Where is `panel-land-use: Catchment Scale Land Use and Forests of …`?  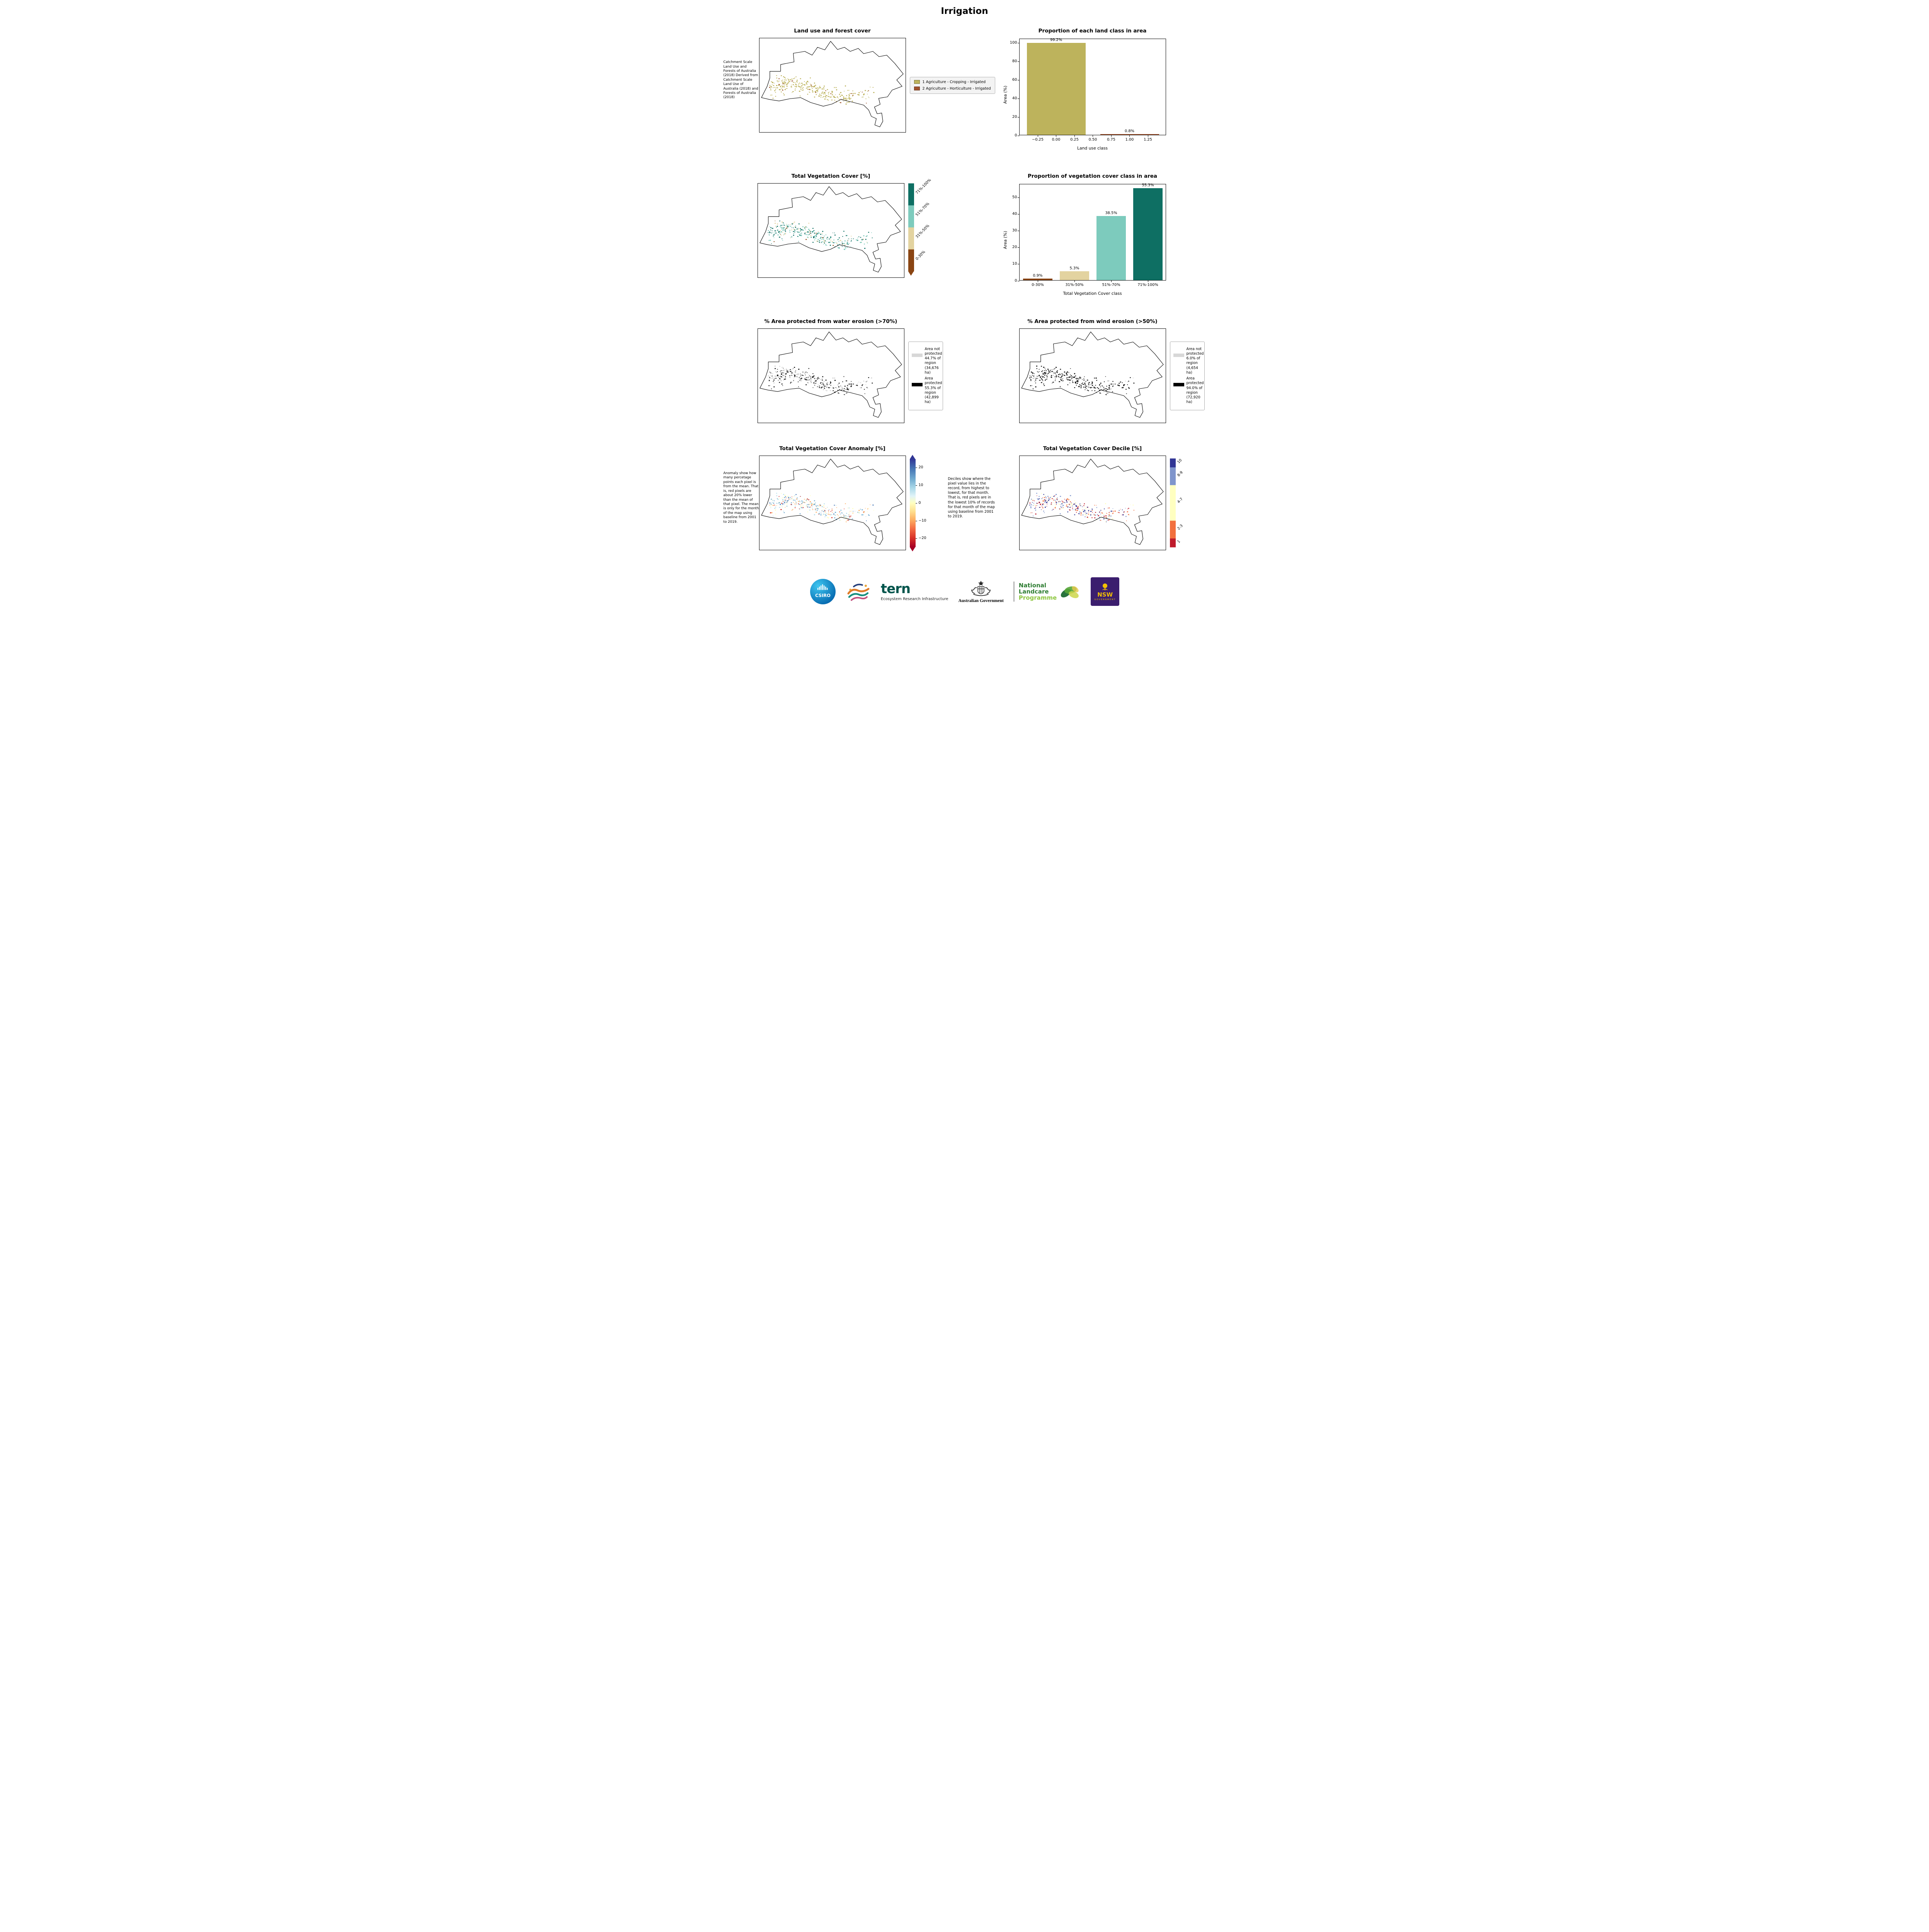 panel-land-use: Catchment Scale Land Use and Forests of … is located at coordinates (859, 81).